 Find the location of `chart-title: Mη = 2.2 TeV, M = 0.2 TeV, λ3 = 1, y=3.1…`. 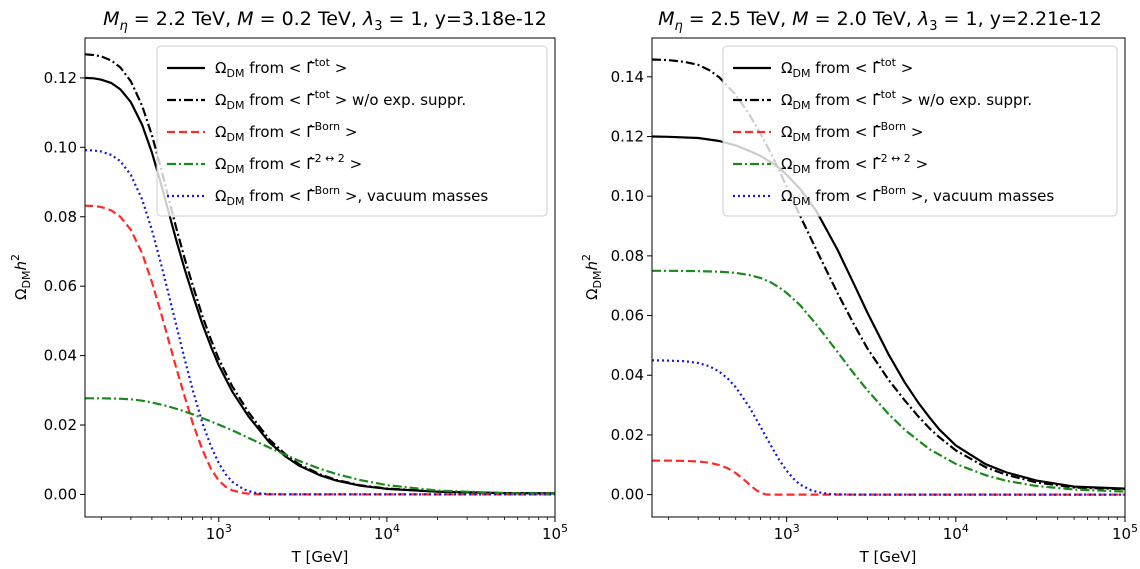

chart-title: Mη = 2.2 TeV, M = 0.2 TeV, λ3 = 1, y=3.1… is located at coordinates (325, 21).